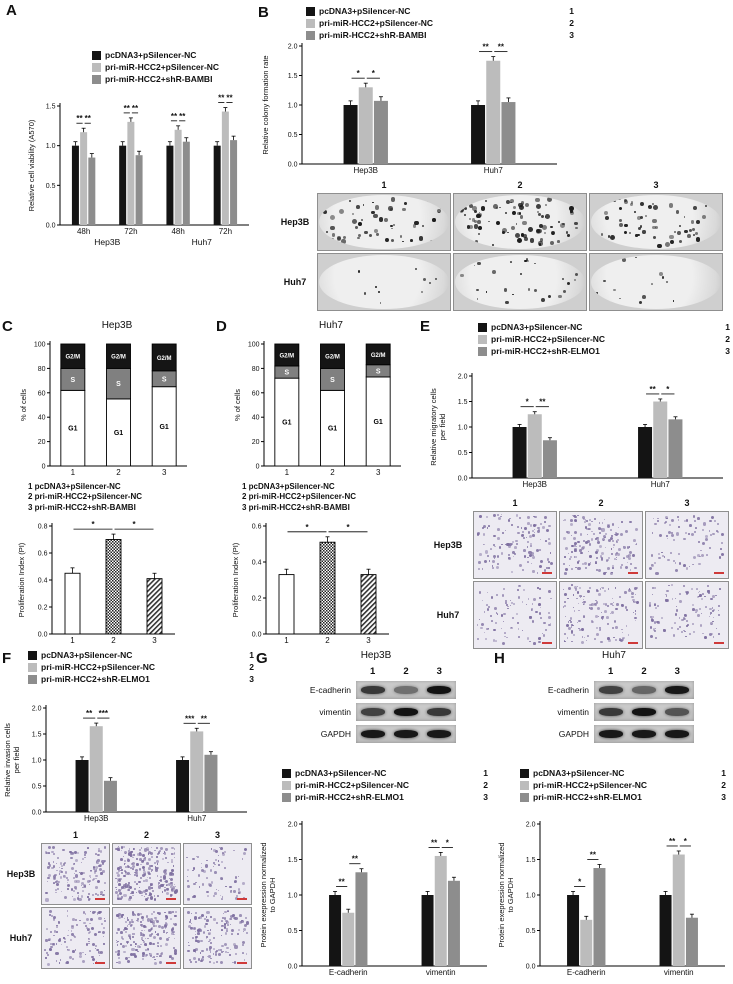 This screenshot has width=733, height=984. I want to click on blot-strip, so click(406, 734).